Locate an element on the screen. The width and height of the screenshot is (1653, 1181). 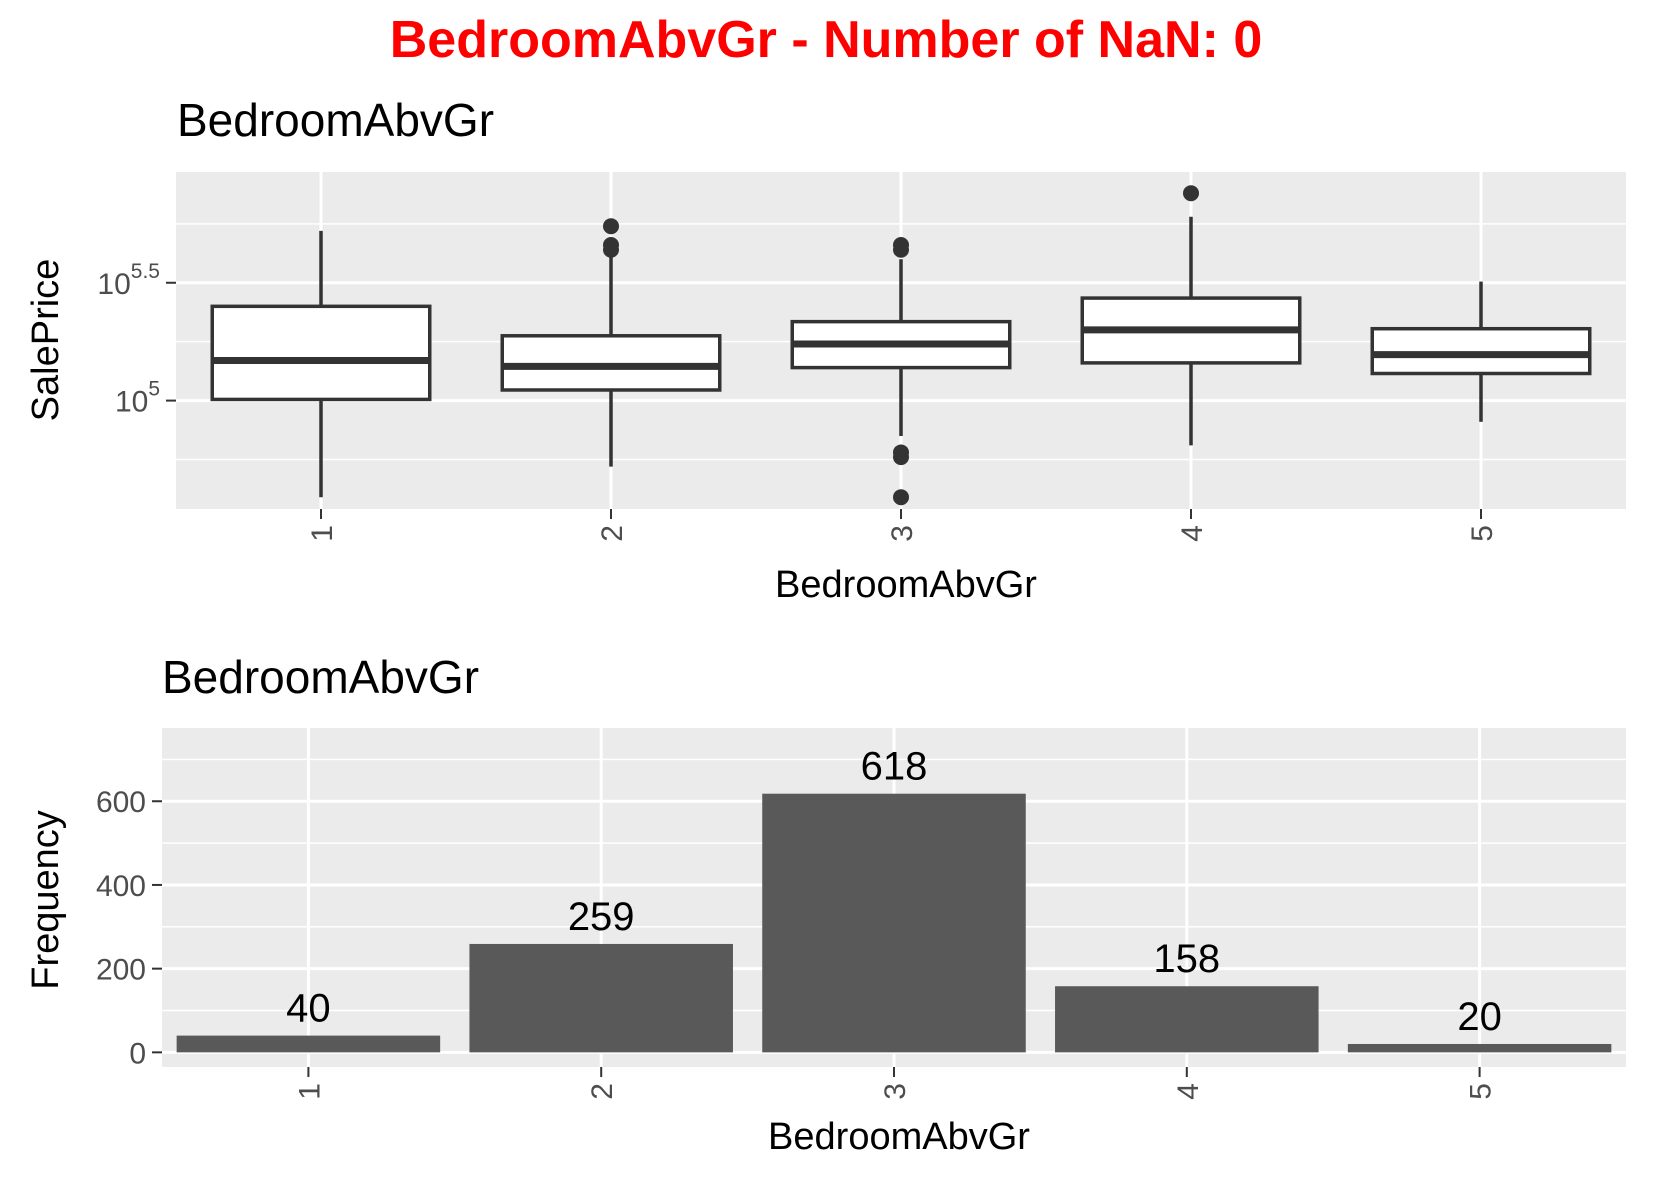
barchart-y-tick-label: 600 is located at coordinates (121, 802).